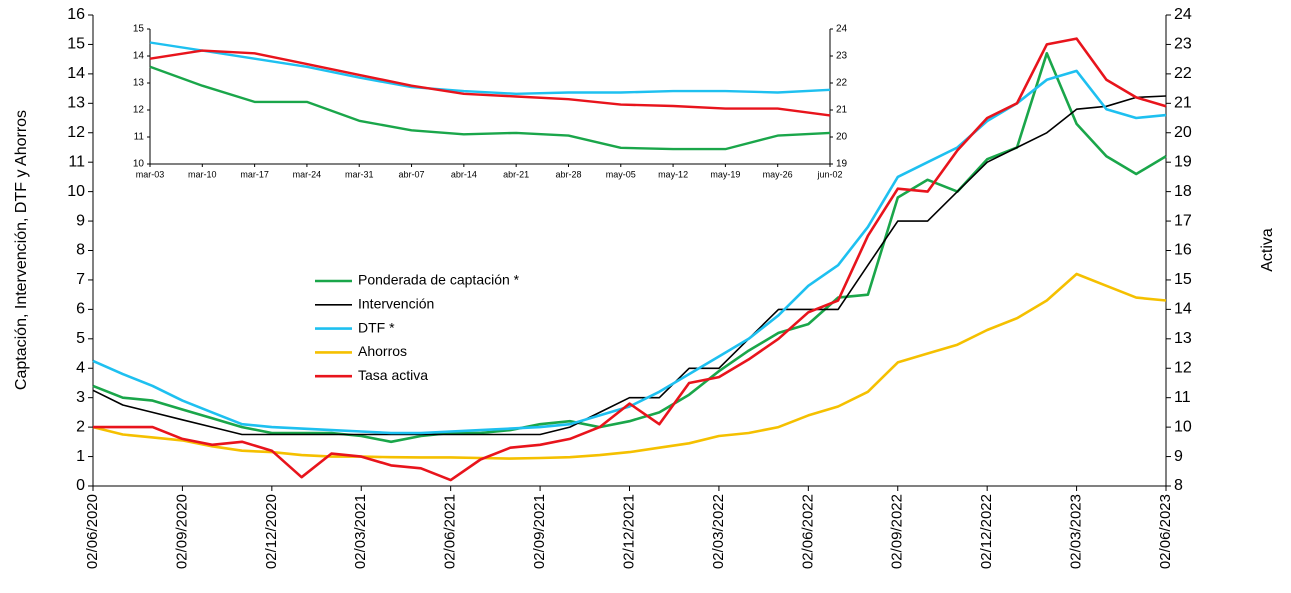 The image size is (1291, 593). I want to click on y2-tick-label: 16, so click(1183, 250).